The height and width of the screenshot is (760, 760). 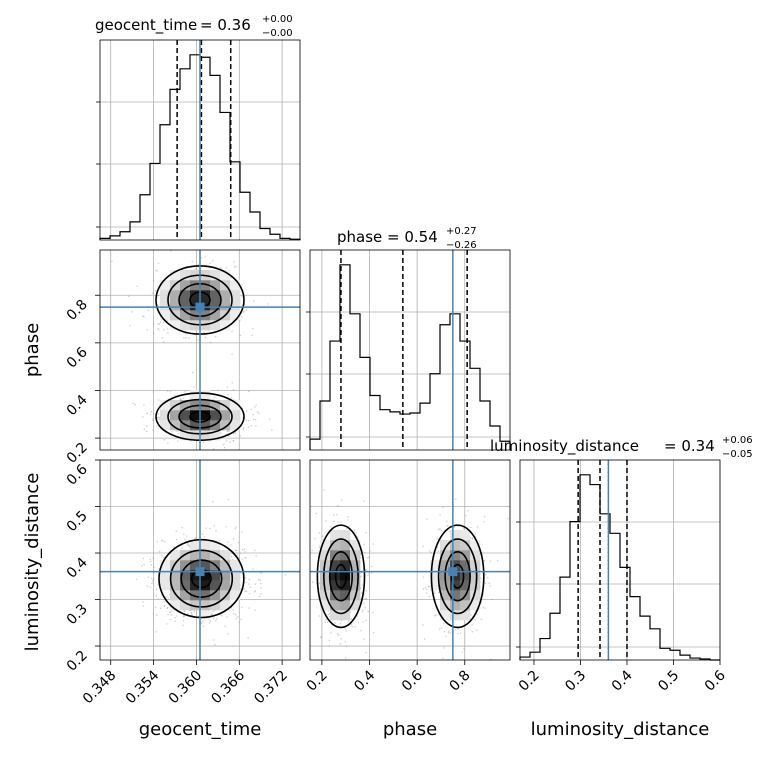 I want to click on title-phase-label: phase, so click(x=359, y=237).